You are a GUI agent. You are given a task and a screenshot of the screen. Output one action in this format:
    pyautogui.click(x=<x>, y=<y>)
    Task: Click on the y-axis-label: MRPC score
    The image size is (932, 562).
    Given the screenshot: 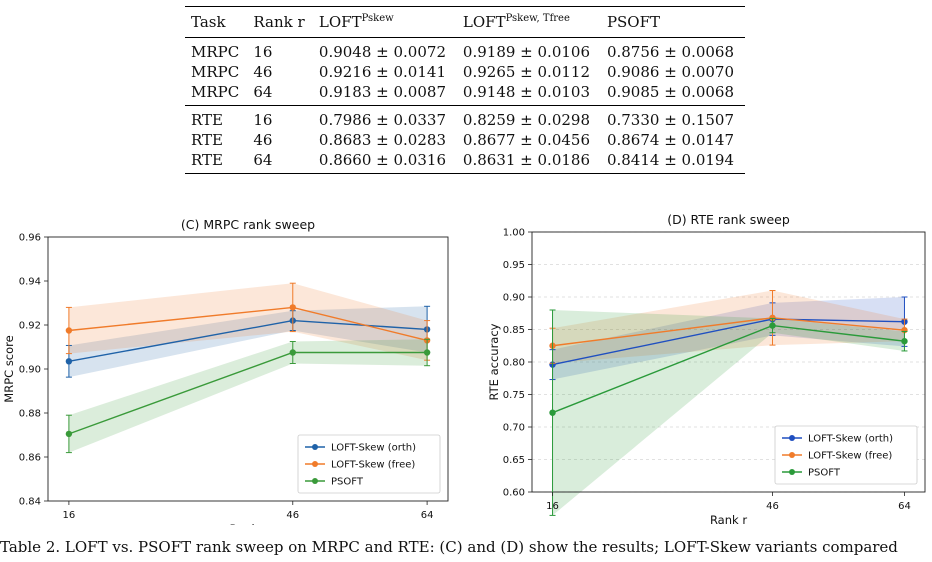 What is the action you would take?
    pyautogui.click(x=9, y=368)
    